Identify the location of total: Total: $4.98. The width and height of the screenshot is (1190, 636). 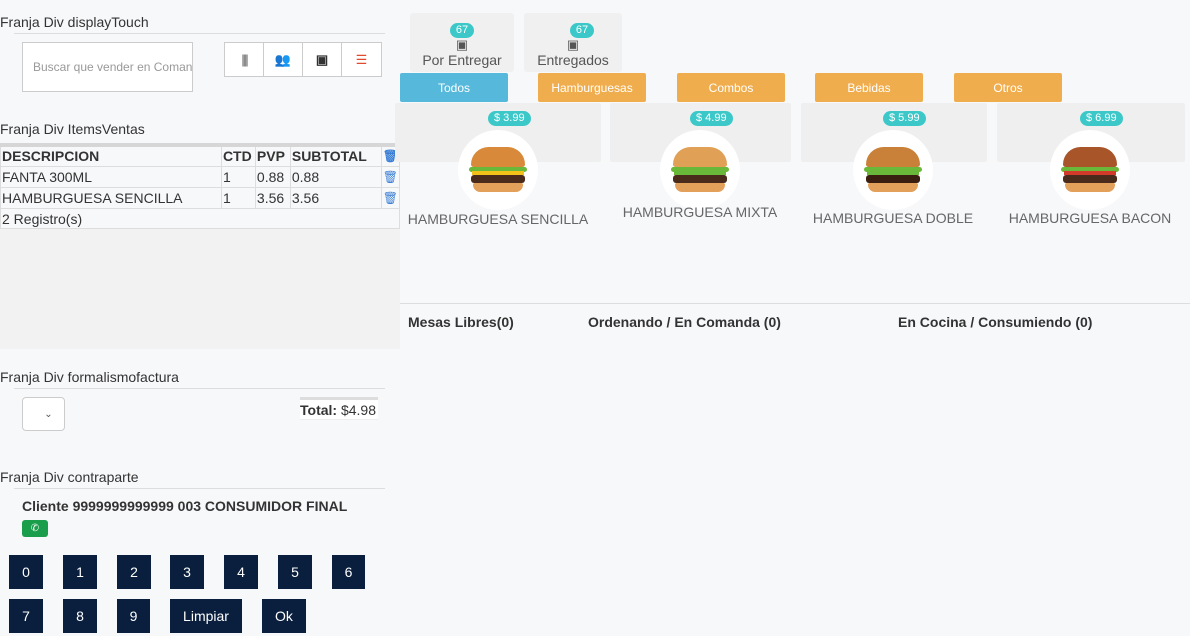
(339, 408).